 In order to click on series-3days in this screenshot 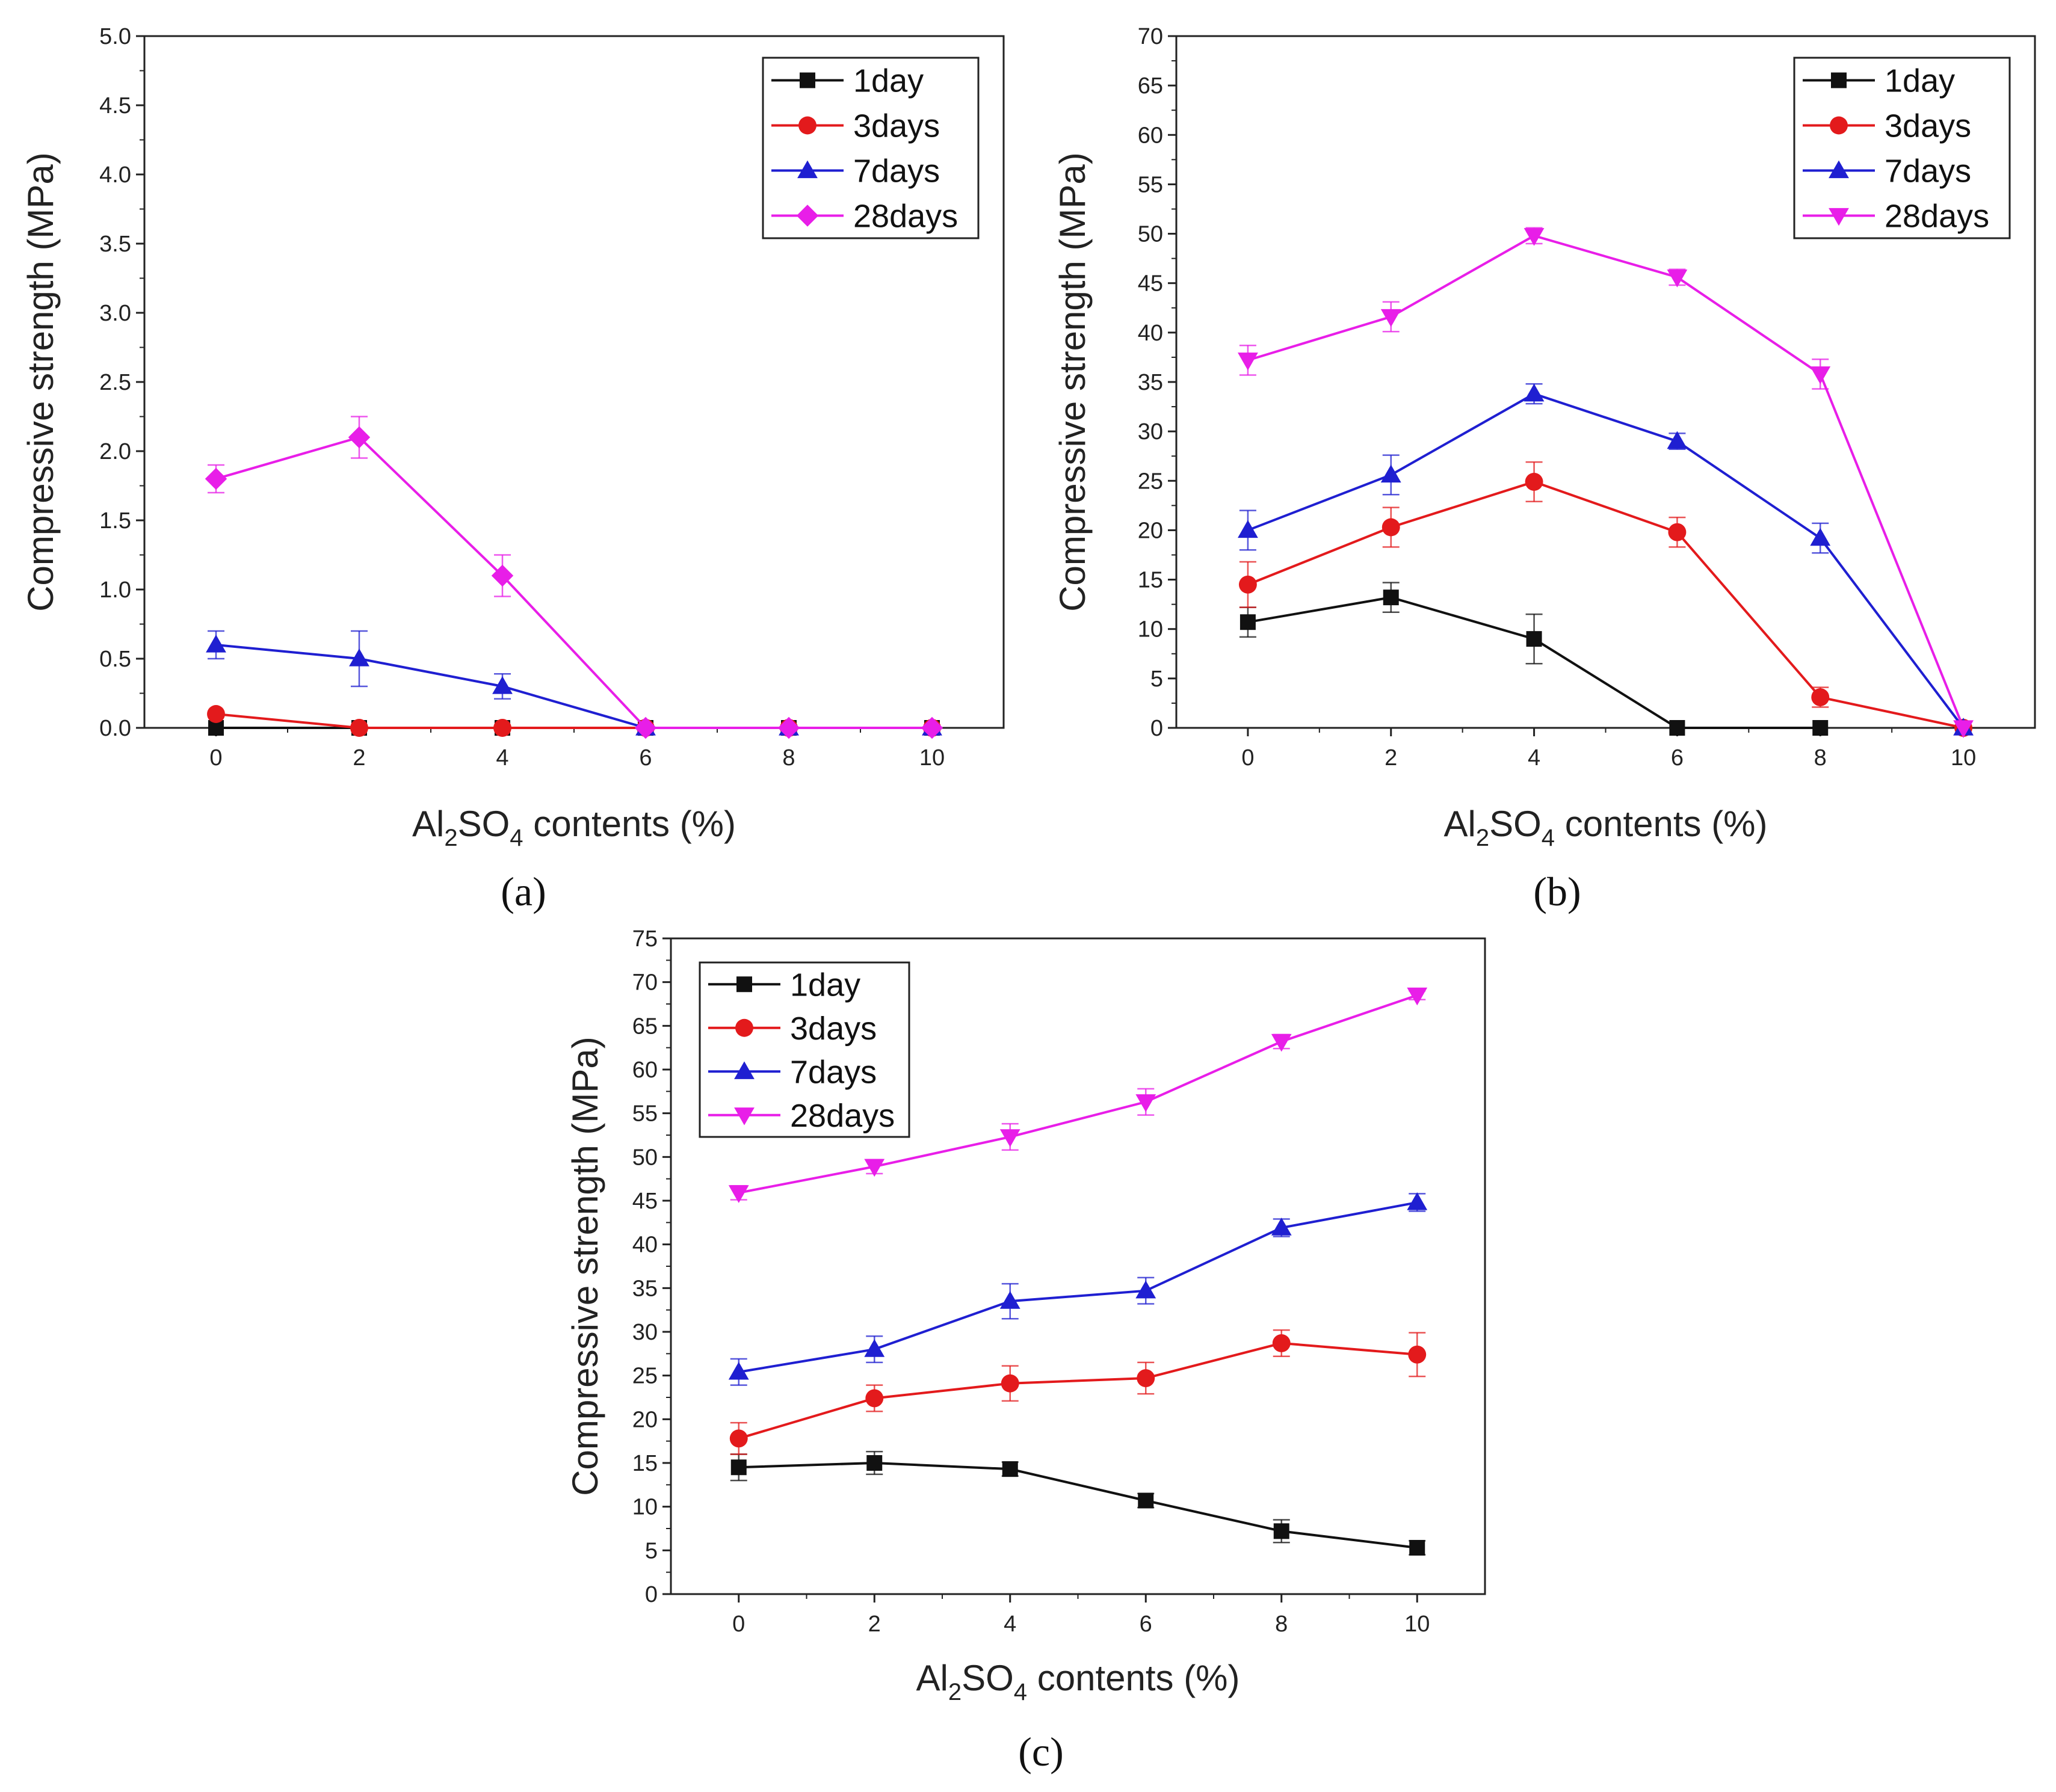, I will do `click(1605, 599)`.